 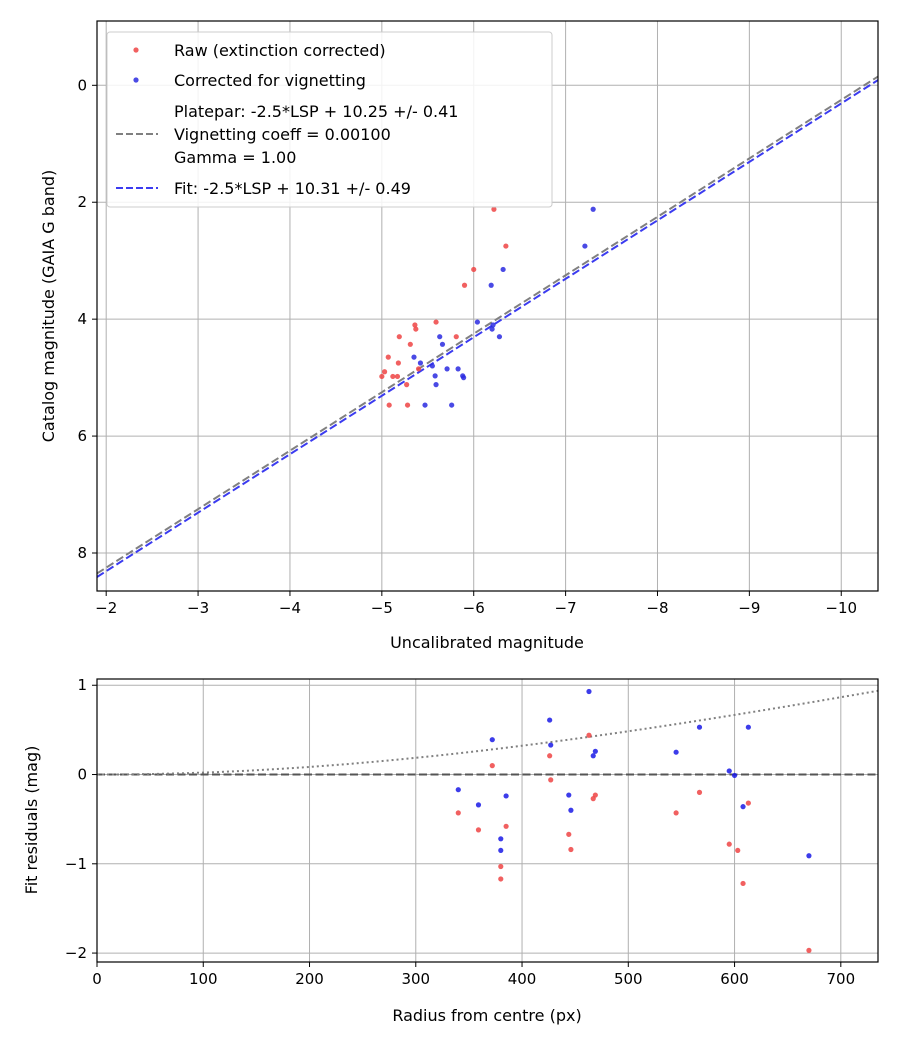 I want to click on vignetting-curve, so click(x=487, y=732).